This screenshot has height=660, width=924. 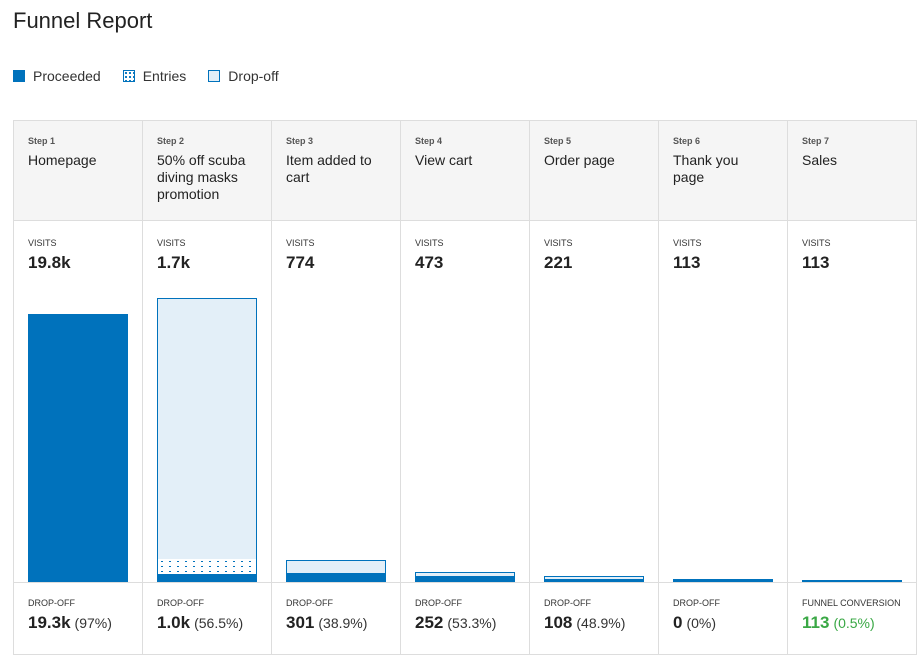 I want to click on step-name: Thank you page, so click(x=706, y=168).